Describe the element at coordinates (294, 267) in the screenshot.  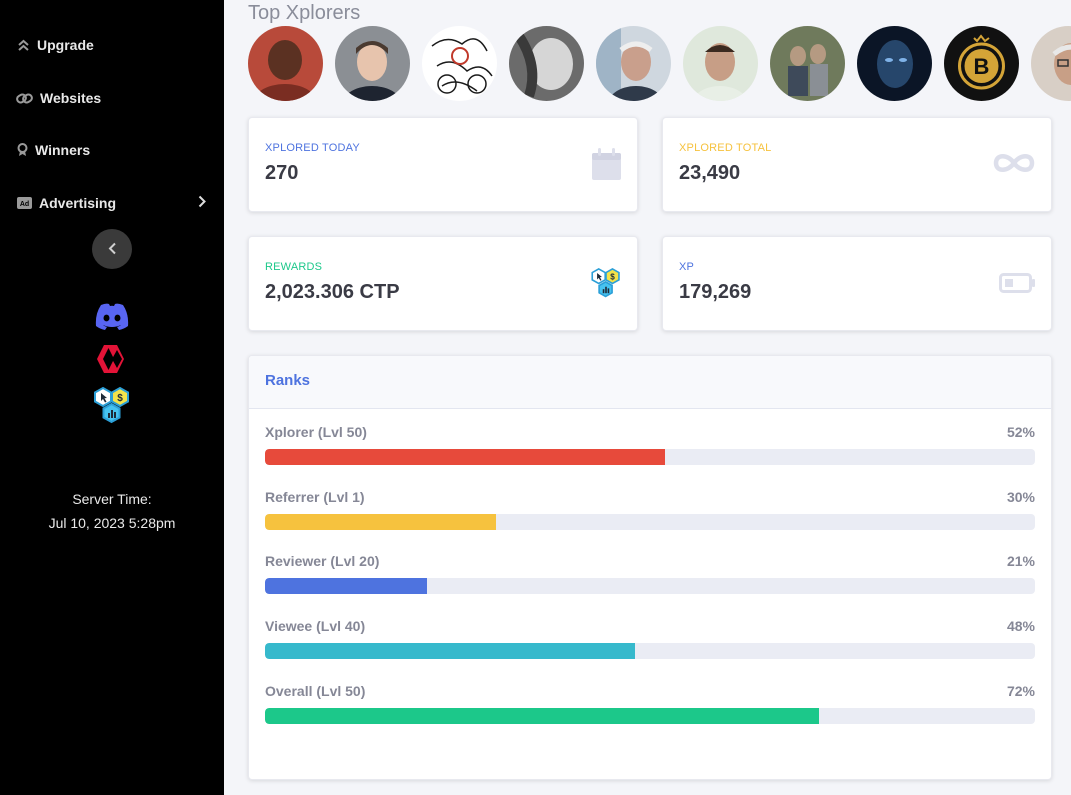
I see `stat-label: REWARDS` at that location.